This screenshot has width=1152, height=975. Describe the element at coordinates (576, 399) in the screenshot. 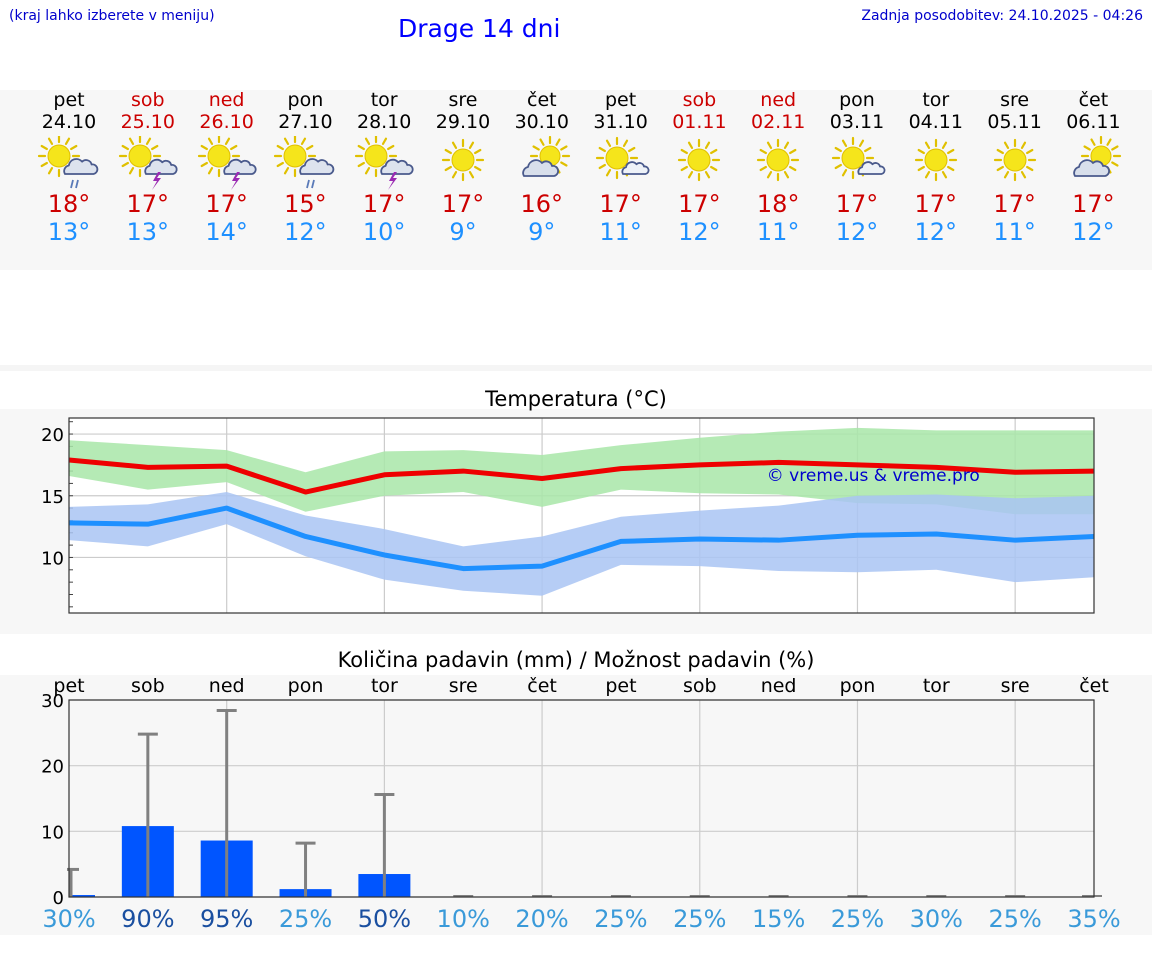

I see `temperature-chart-title: Temperatura (°C)` at that location.